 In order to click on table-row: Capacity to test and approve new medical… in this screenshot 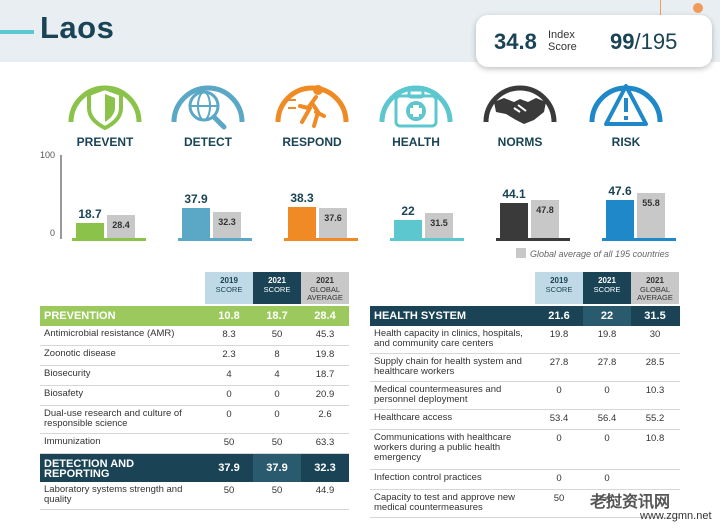, I will do `click(525, 504)`.